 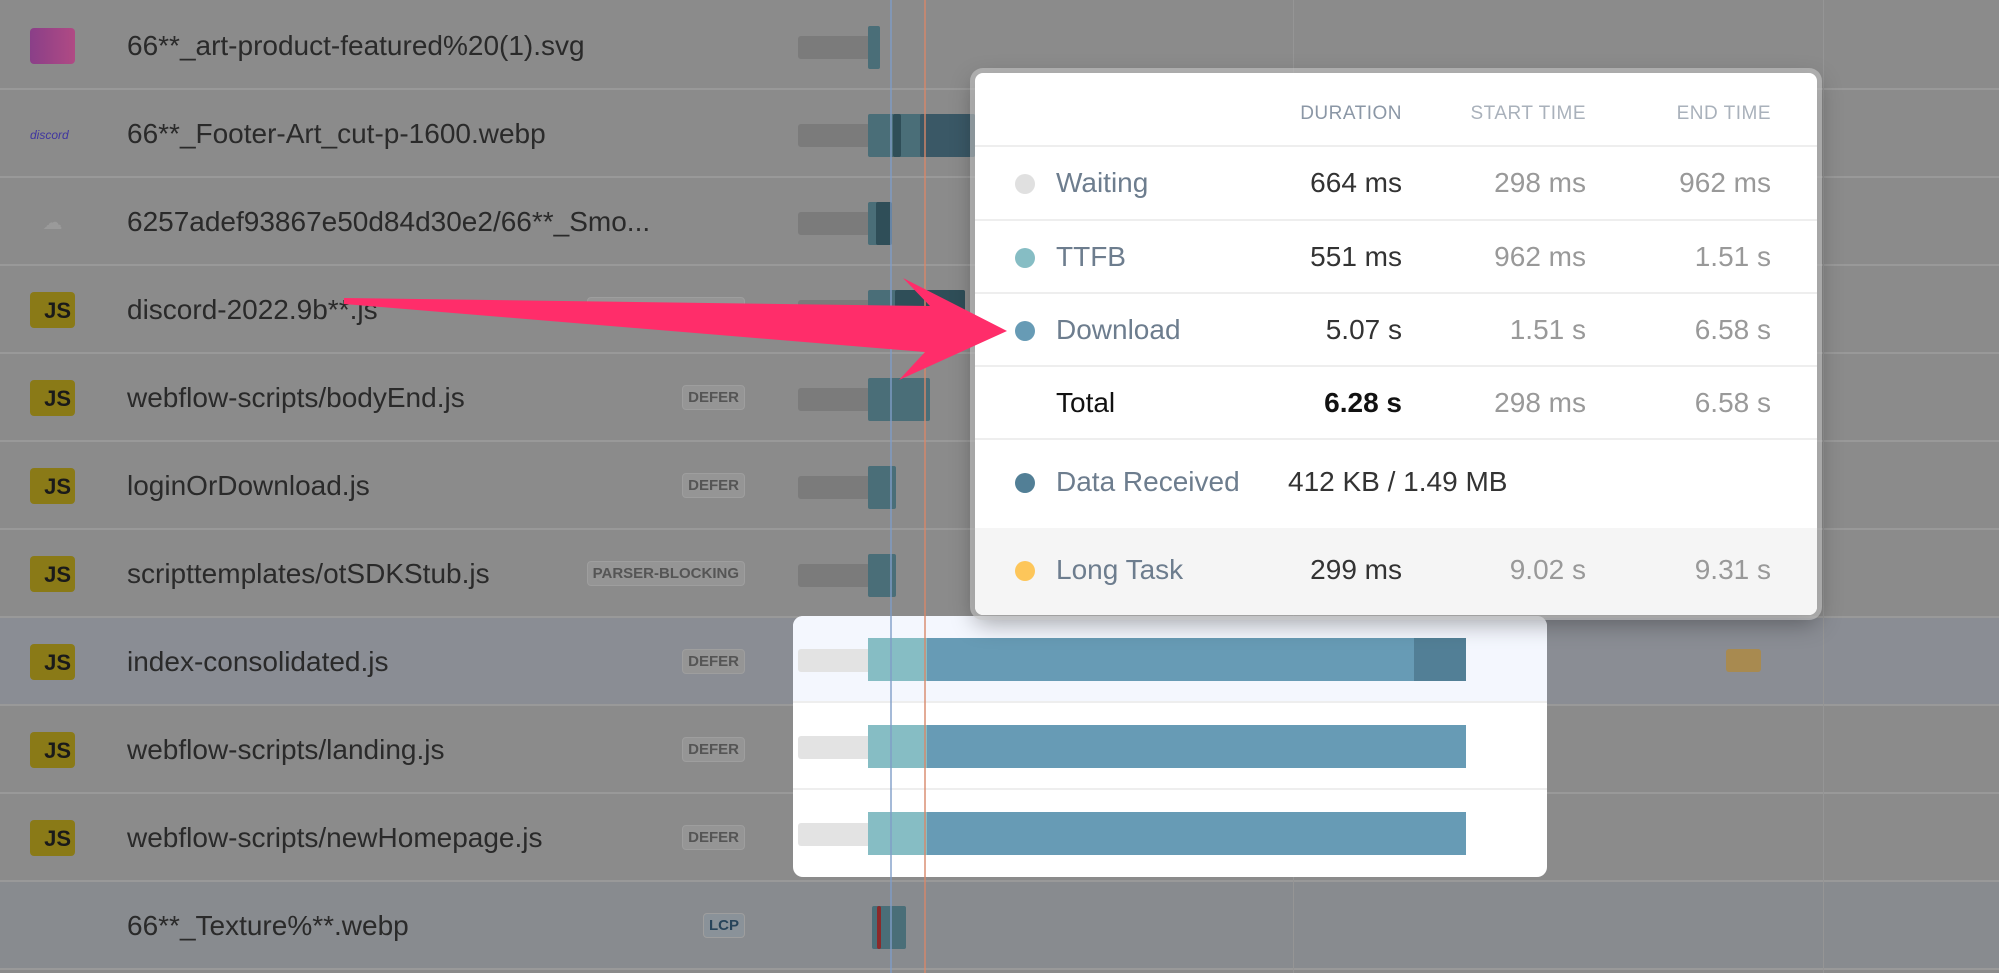 What do you see at coordinates (1025, 258) in the screenshot?
I see `ttfb-dot-icon` at bounding box center [1025, 258].